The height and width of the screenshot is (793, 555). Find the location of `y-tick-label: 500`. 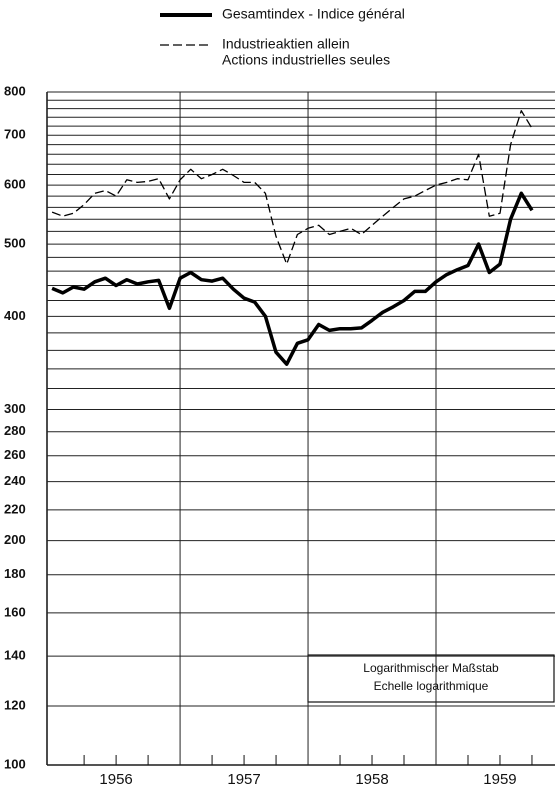

y-tick-label: 500 is located at coordinates (15, 243).